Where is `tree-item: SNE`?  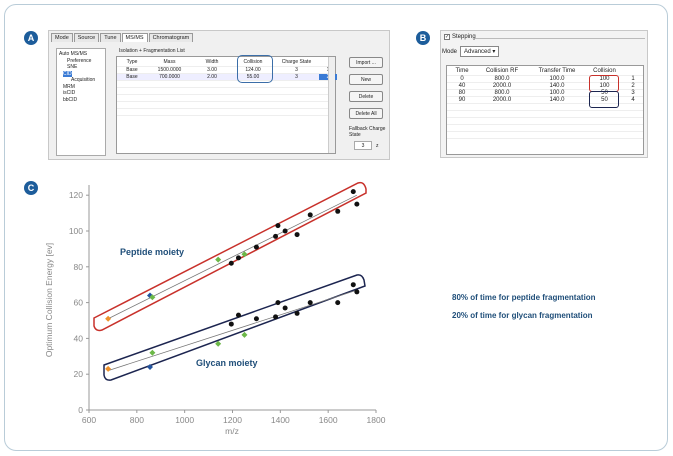
tree-item: SNE is located at coordinates (81, 67).